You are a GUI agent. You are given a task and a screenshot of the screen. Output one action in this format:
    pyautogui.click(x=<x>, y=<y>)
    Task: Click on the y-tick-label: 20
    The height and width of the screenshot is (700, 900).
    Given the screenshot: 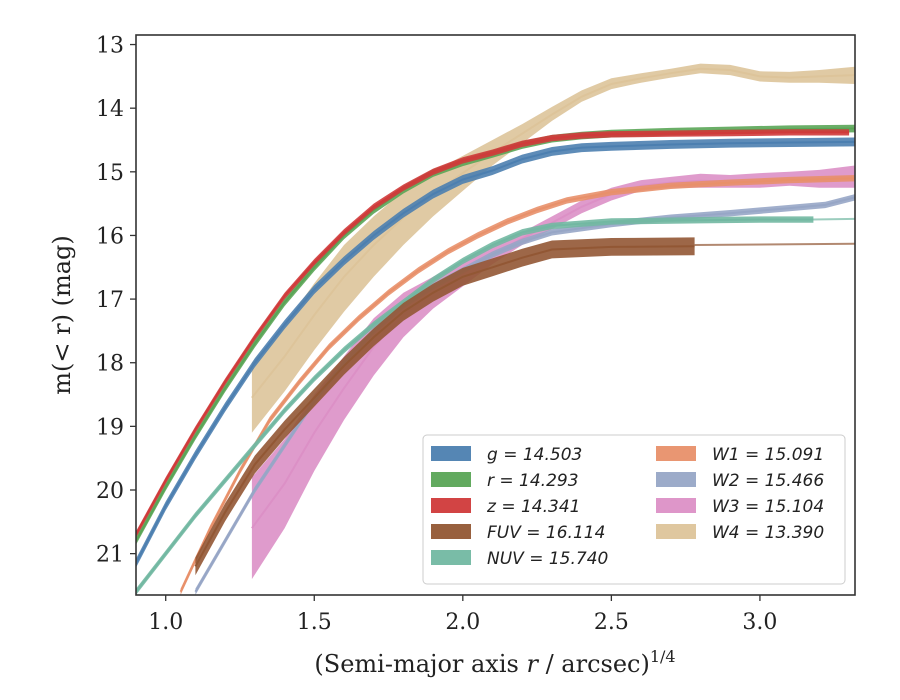 What is the action you would take?
    pyautogui.click(x=110, y=491)
    